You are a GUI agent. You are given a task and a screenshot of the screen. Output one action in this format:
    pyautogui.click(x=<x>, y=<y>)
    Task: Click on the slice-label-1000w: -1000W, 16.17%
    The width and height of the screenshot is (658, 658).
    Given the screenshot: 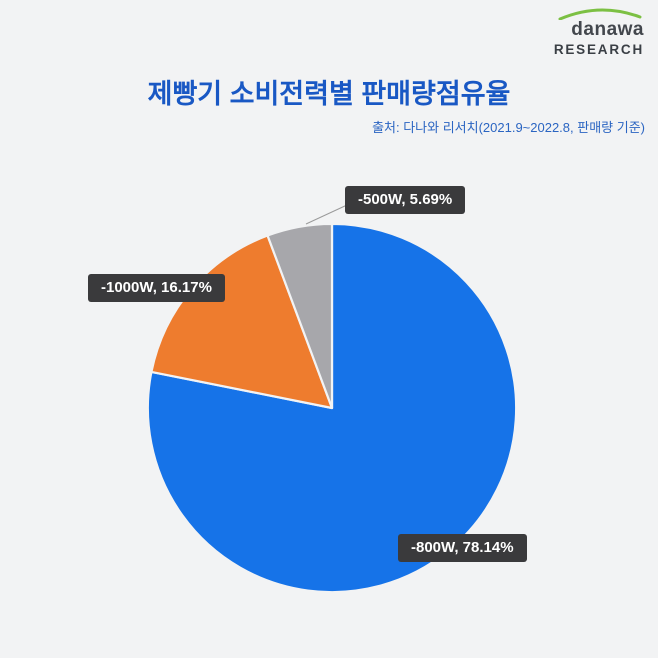 What is the action you would take?
    pyautogui.click(x=156, y=288)
    